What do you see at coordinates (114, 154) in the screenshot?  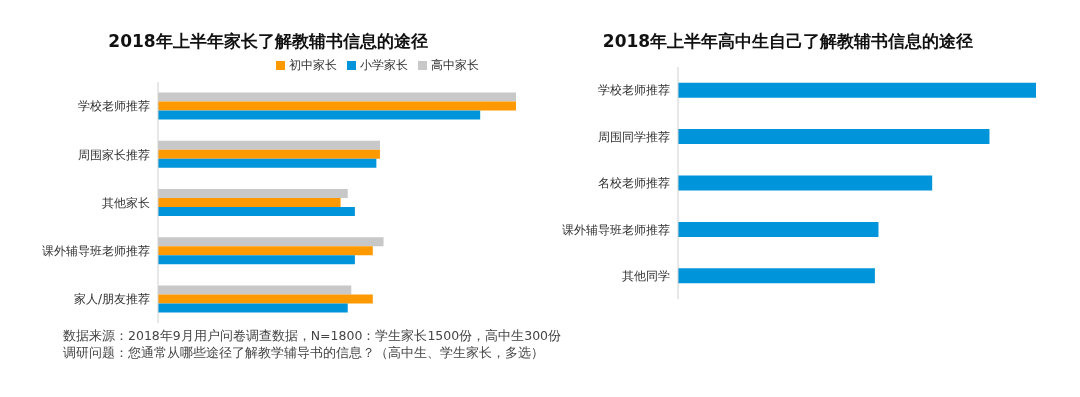 I see `y-tick-label: 周围家长推荐` at bounding box center [114, 154].